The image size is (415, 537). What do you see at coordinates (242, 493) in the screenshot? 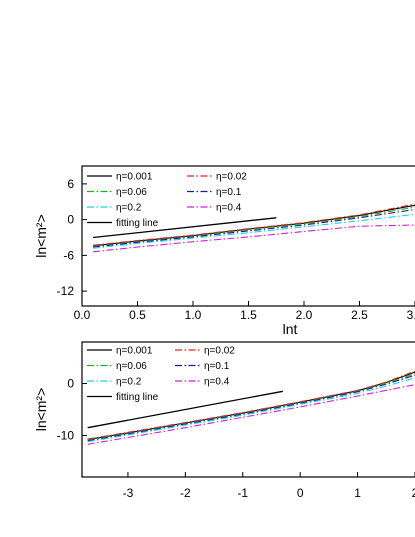
I see `x-tick-label: -1` at bounding box center [242, 493].